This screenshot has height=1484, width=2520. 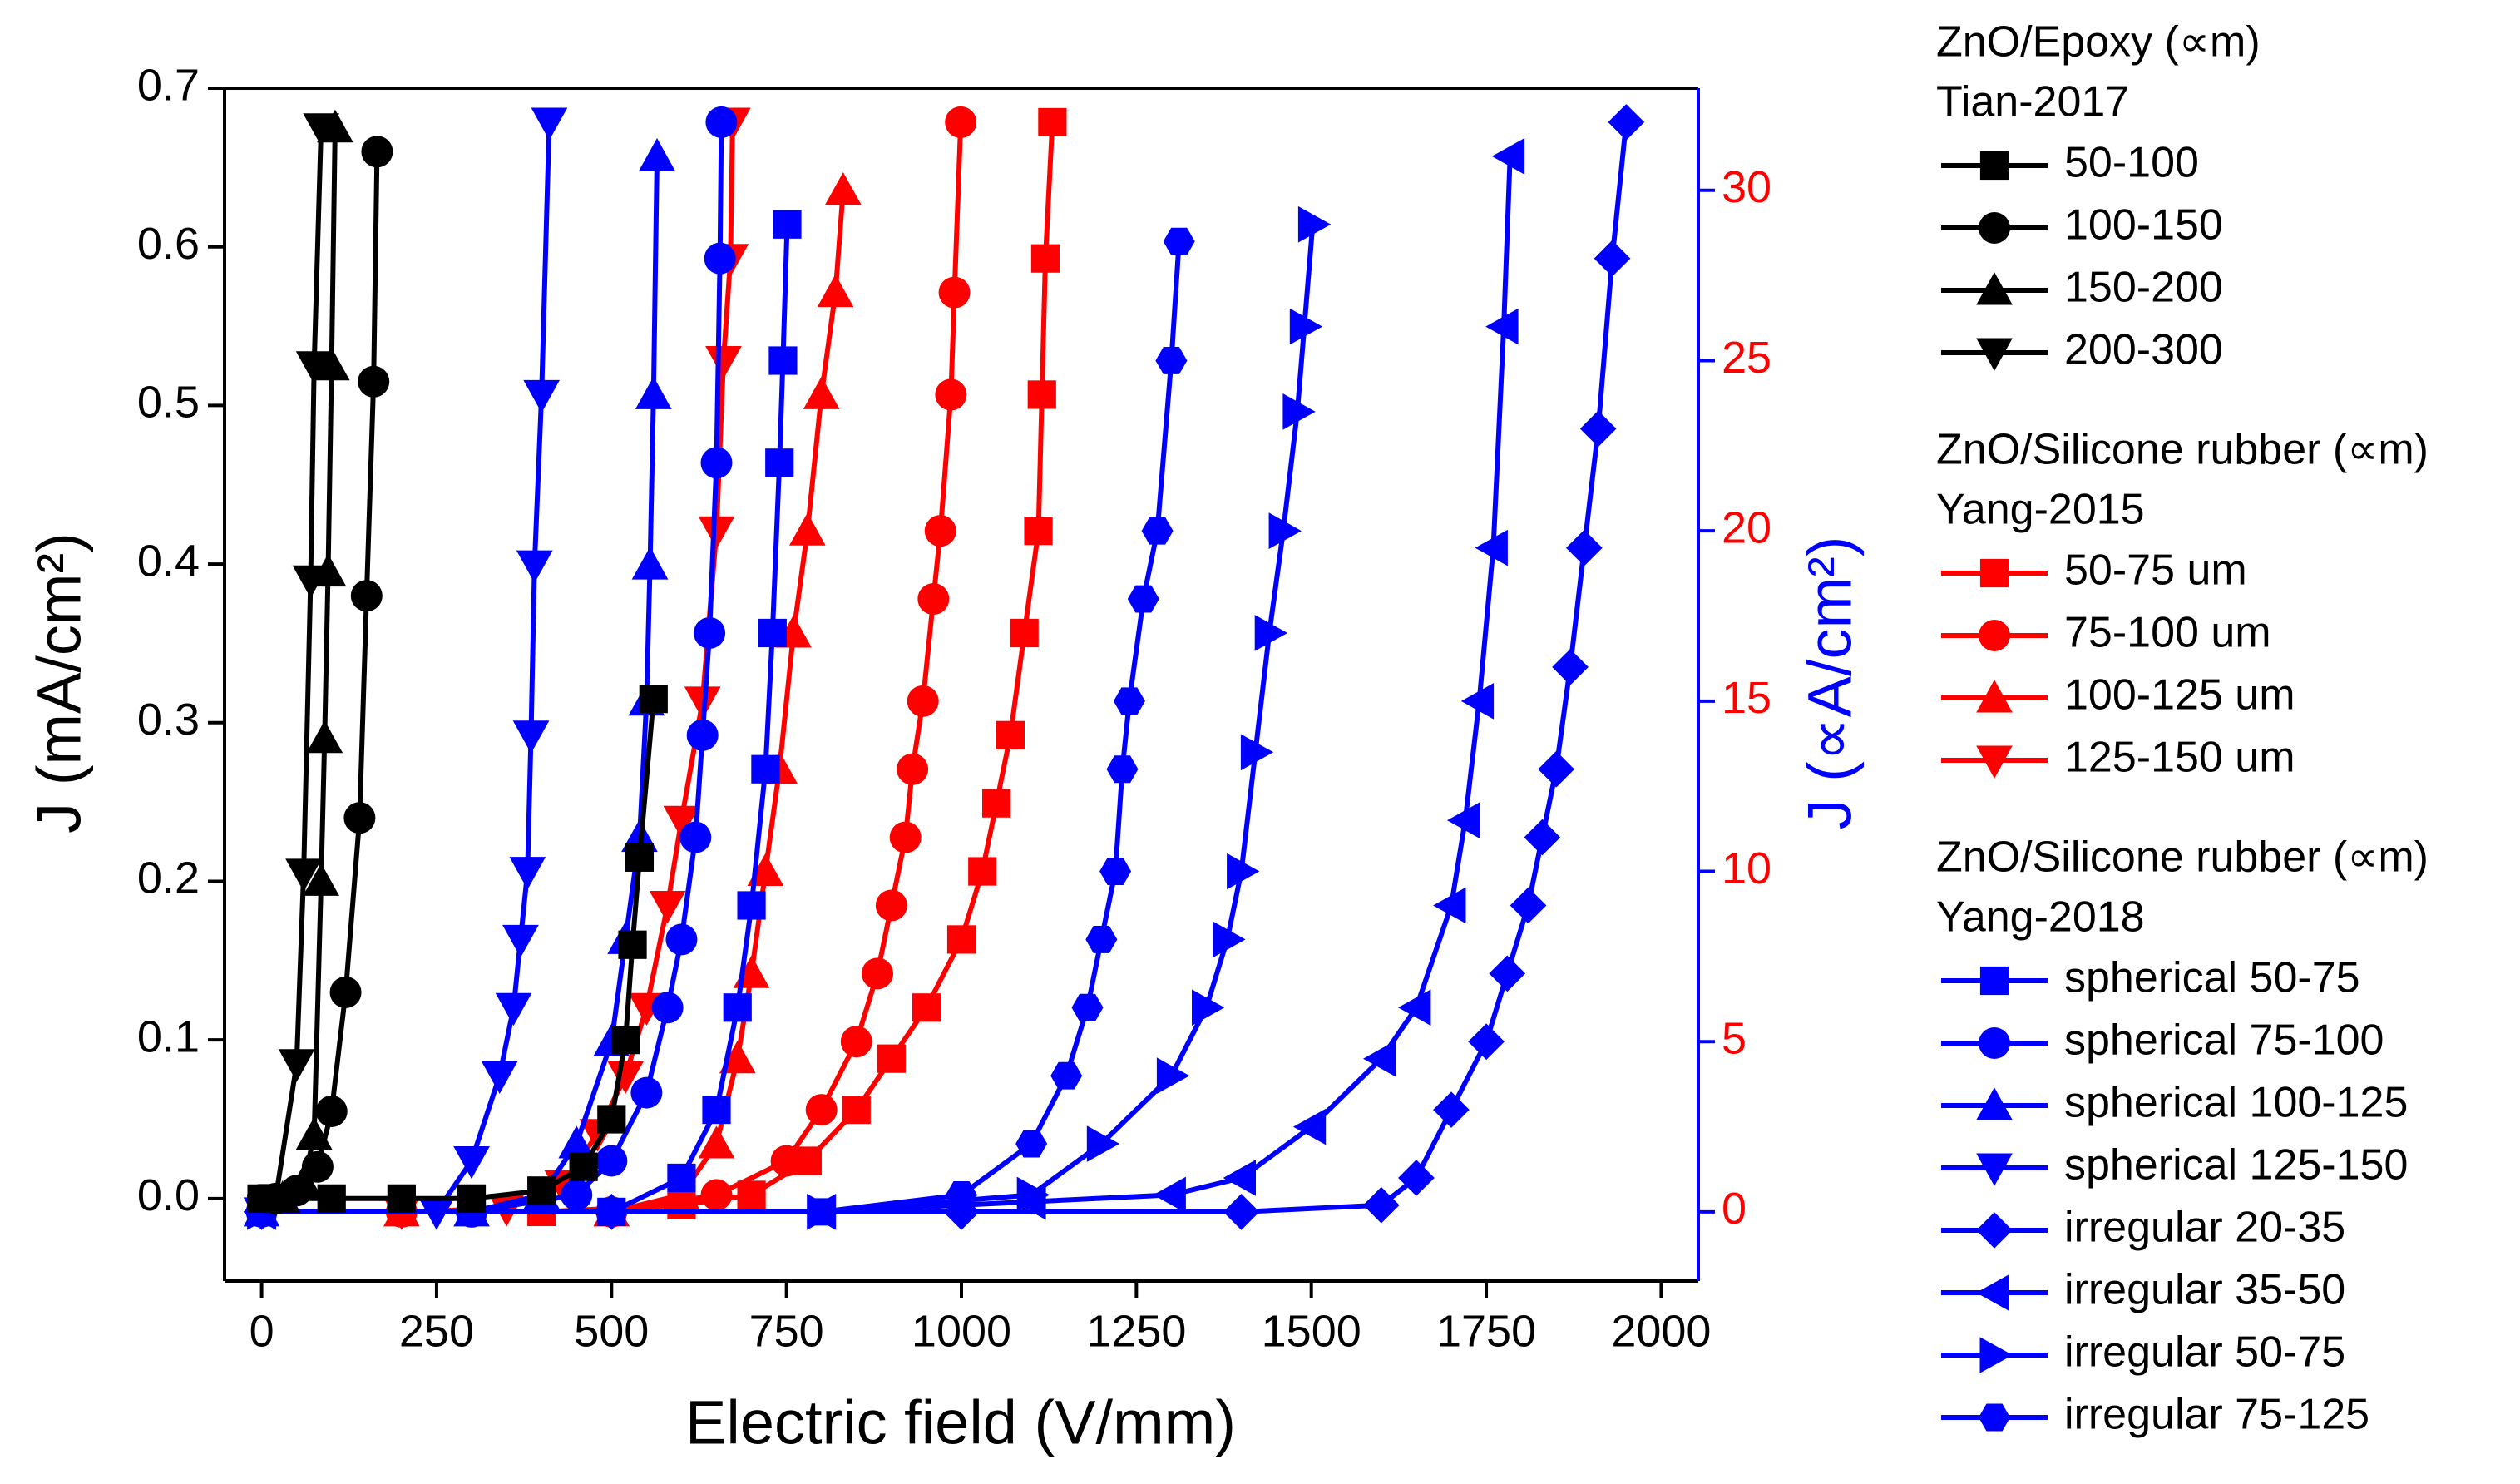 What do you see at coordinates (2143, 288) in the screenshot?
I see `legend-label: 150-200` at bounding box center [2143, 288].